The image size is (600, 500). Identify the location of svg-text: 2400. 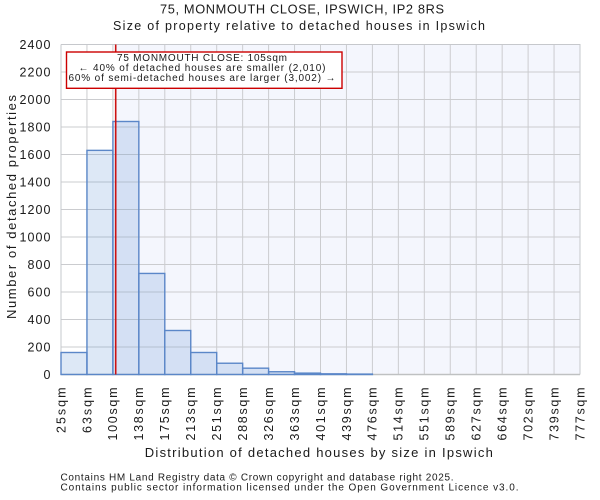
(35, 45).